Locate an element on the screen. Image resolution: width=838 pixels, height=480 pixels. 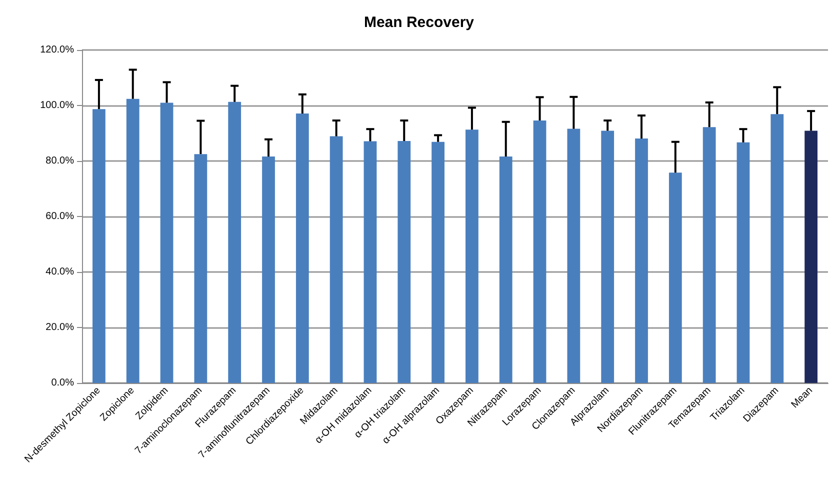
y-tick-label: 120.0% is located at coordinates (57, 50).